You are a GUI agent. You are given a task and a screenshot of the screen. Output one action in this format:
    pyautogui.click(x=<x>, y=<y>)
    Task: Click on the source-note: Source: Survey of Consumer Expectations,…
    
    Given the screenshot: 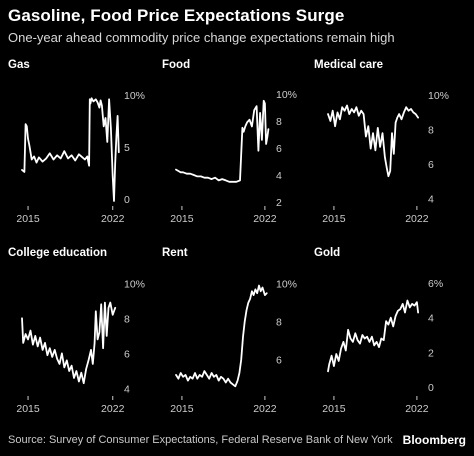 What is the action you would take?
    pyautogui.click(x=200, y=440)
    